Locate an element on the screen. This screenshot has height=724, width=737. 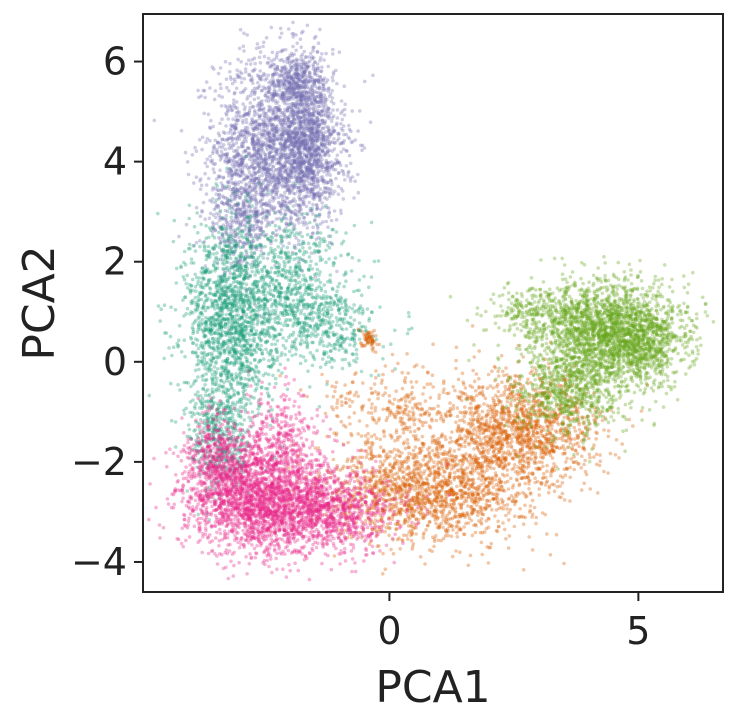
y-tick-label: 6 is located at coordinates (115, 62).